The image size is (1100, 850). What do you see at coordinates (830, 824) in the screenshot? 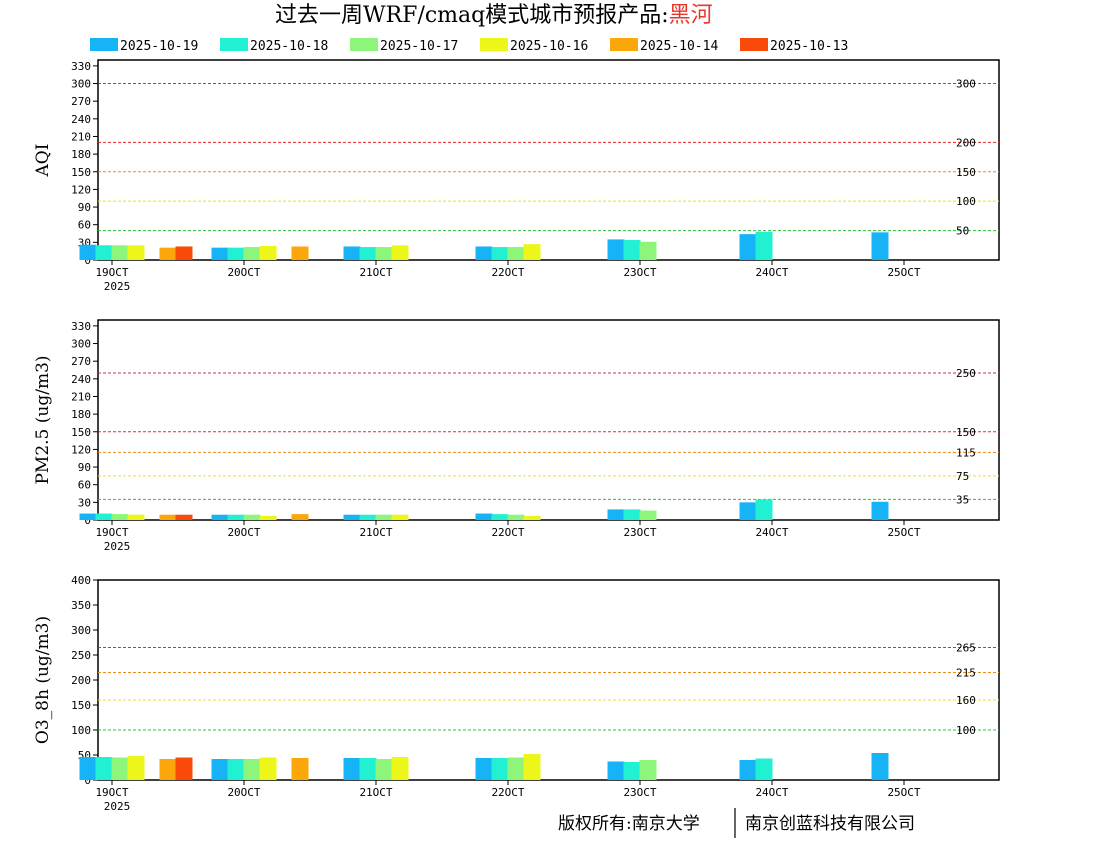
I see `footer-company: 南京创蓝科技有限公司` at bounding box center [830, 824].